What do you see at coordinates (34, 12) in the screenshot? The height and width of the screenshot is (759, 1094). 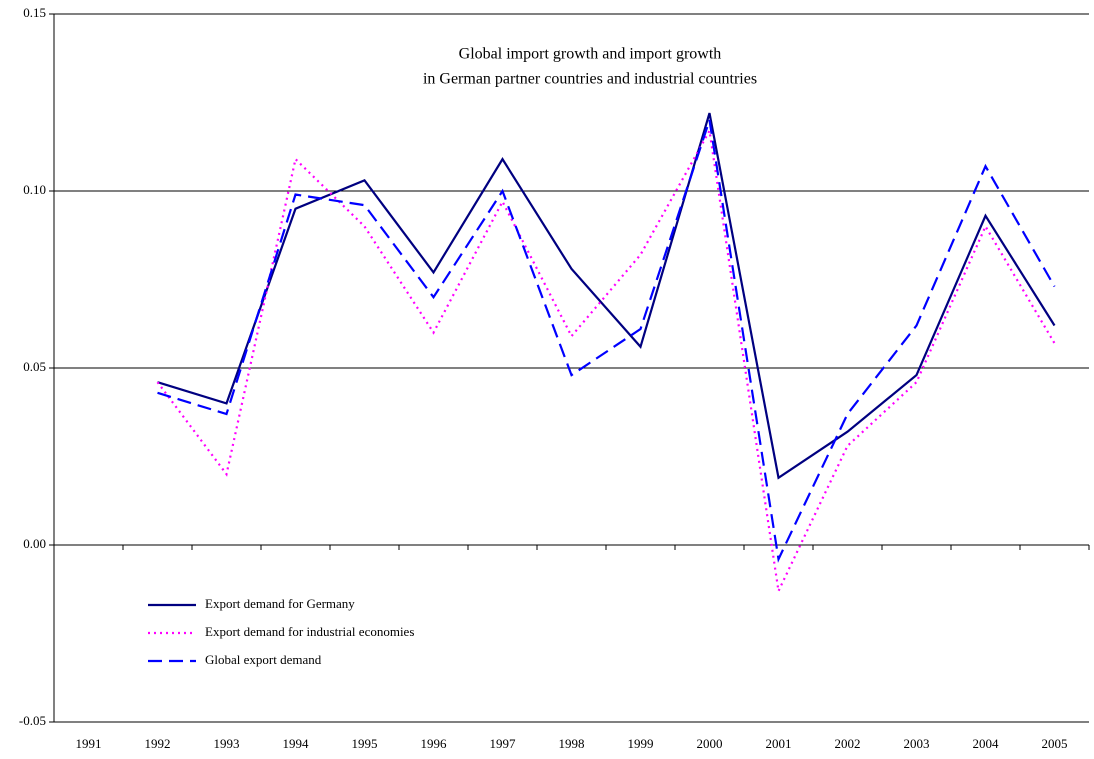 I see `y-tick-label: 0.15` at bounding box center [34, 12].